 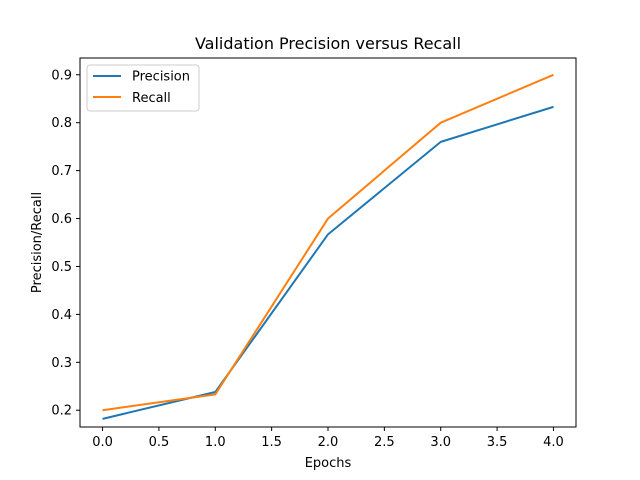 I want to click on y-tick-label: 0.2, so click(x=61, y=411).